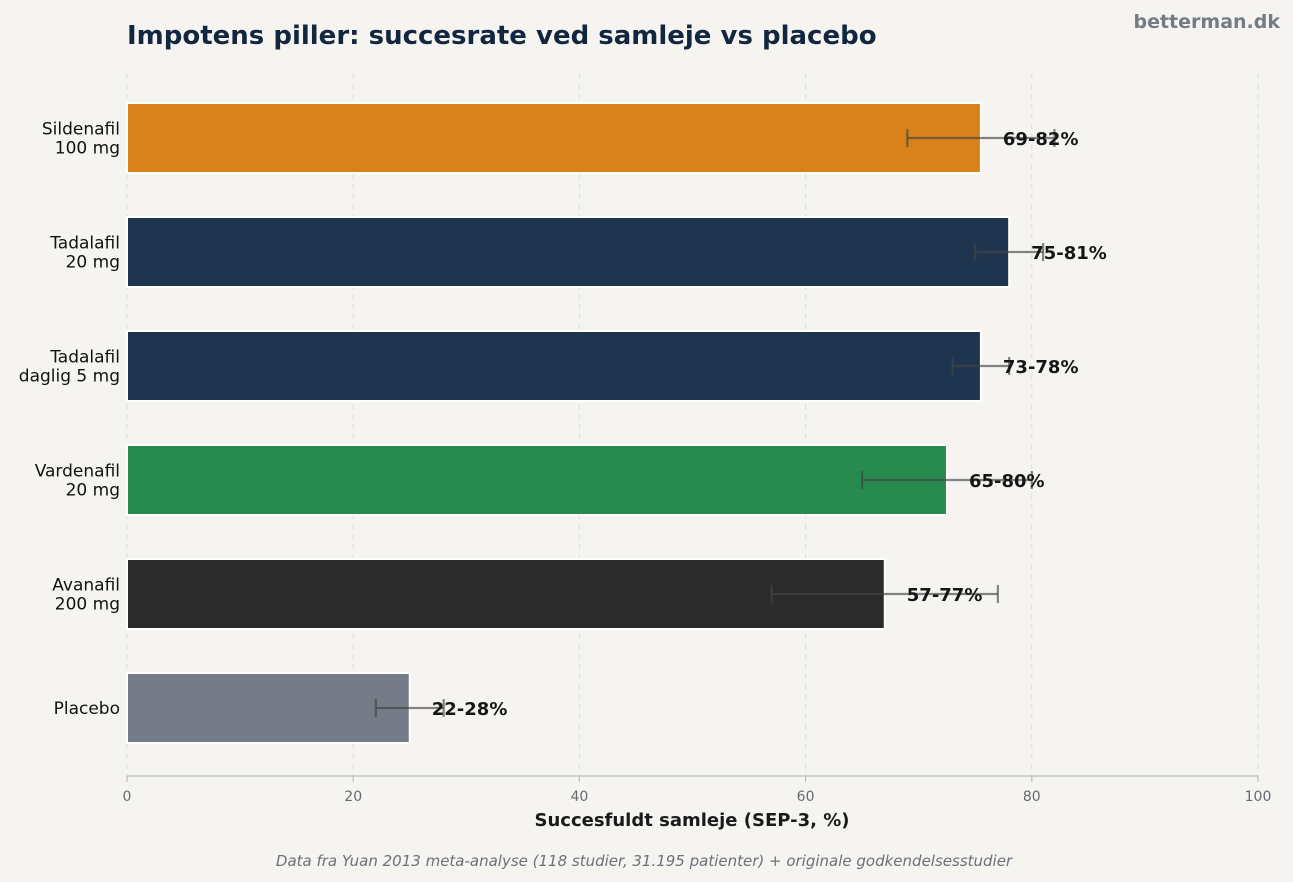  I want to click on brand-watermark: betterman.dk, so click(1206, 22).